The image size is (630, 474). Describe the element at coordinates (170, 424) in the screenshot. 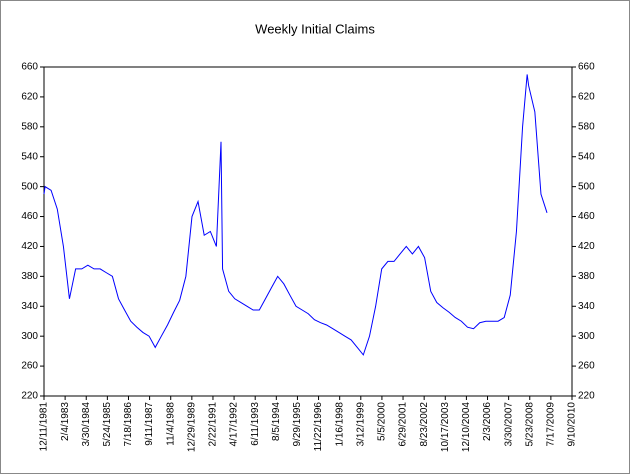

I see `x-tick-label: 11/4/1988` at that location.